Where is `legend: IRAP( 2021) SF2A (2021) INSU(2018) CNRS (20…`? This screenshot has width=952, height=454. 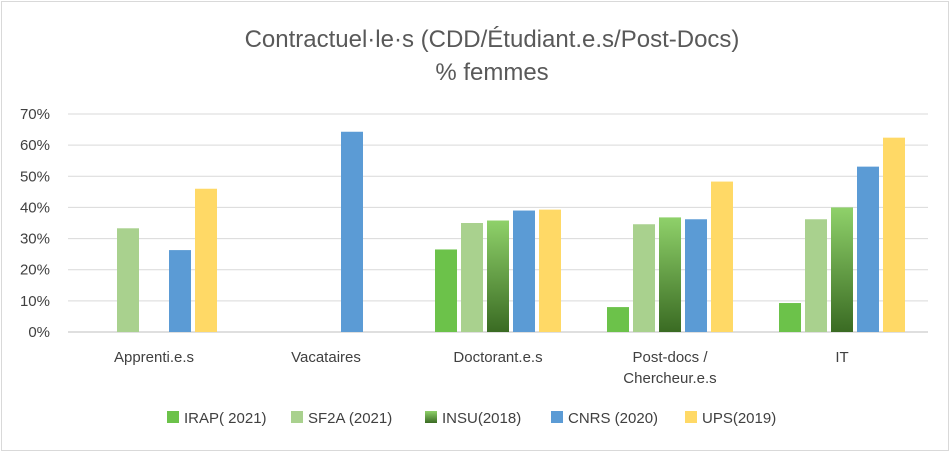
legend: IRAP( 2021) SF2A (2021) INSU(2018) CNRS (20… is located at coordinates (471, 418).